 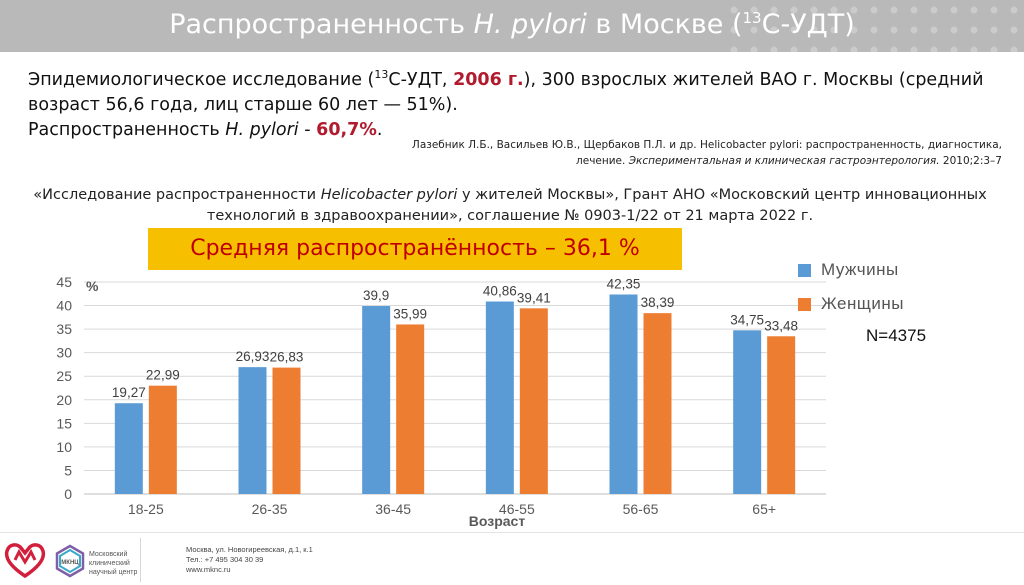 What do you see at coordinates (534, 297) in the screenshot?
I see `data-label-women: 39,41` at bounding box center [534, 297].